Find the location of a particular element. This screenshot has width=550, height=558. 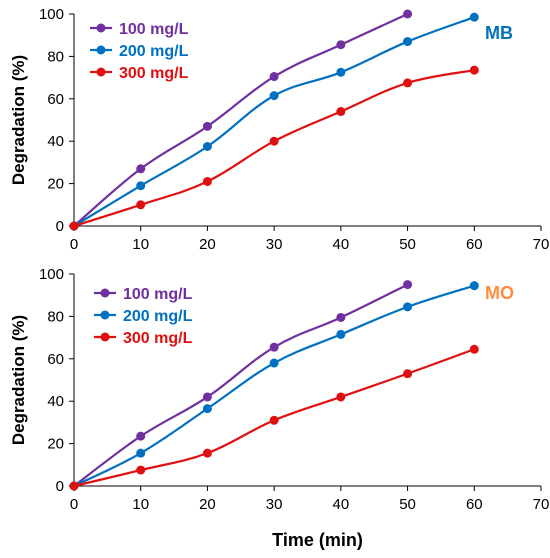

x-axis-label: Time (min) is located at coordinates (317, 540).